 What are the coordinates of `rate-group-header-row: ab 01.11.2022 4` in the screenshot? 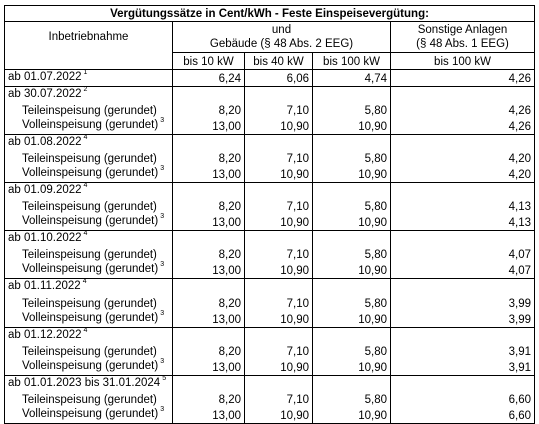 It's located at (269, 287).